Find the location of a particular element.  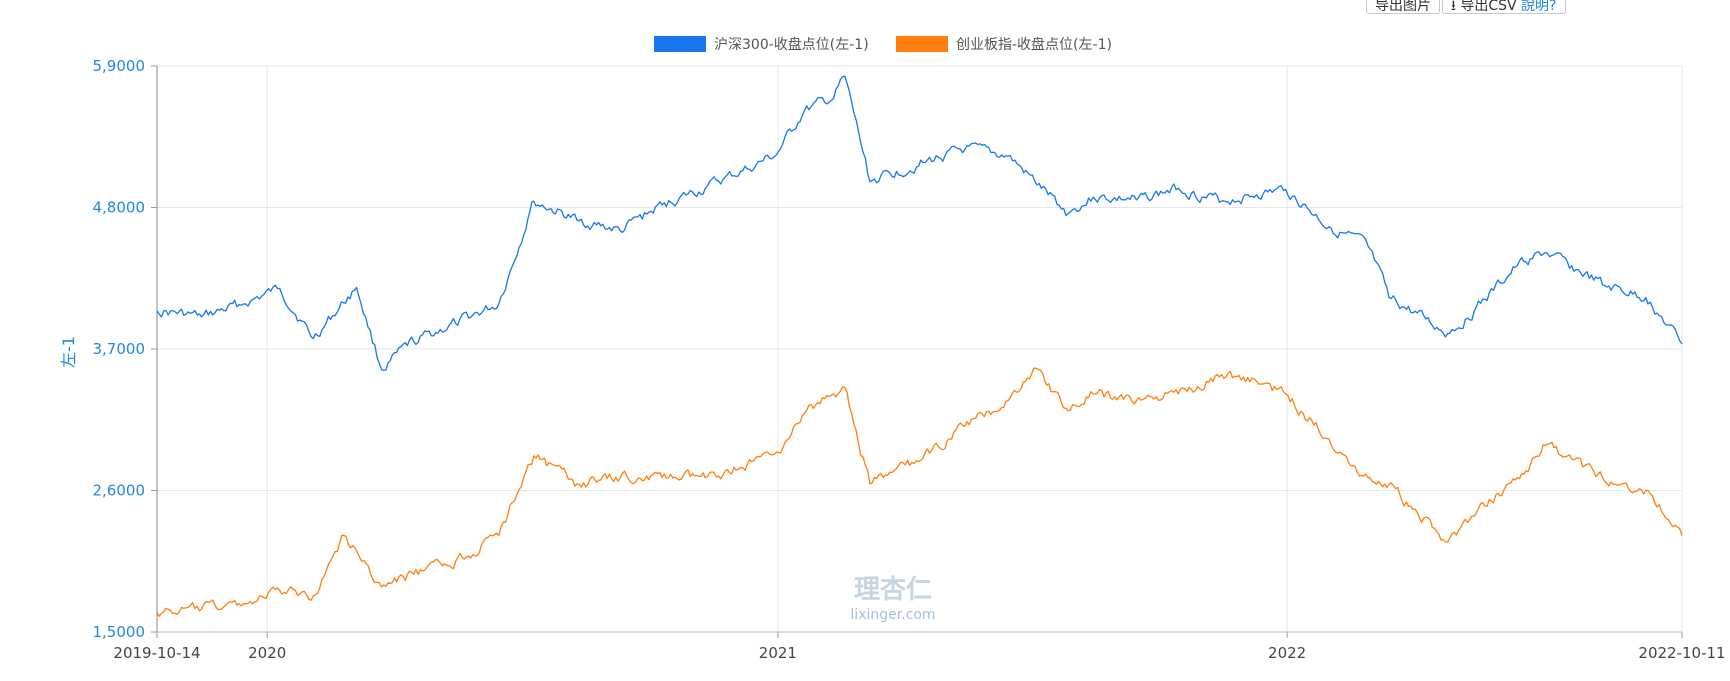

export-csv-label: 导出CSV is located at coordinates (1488, 7).